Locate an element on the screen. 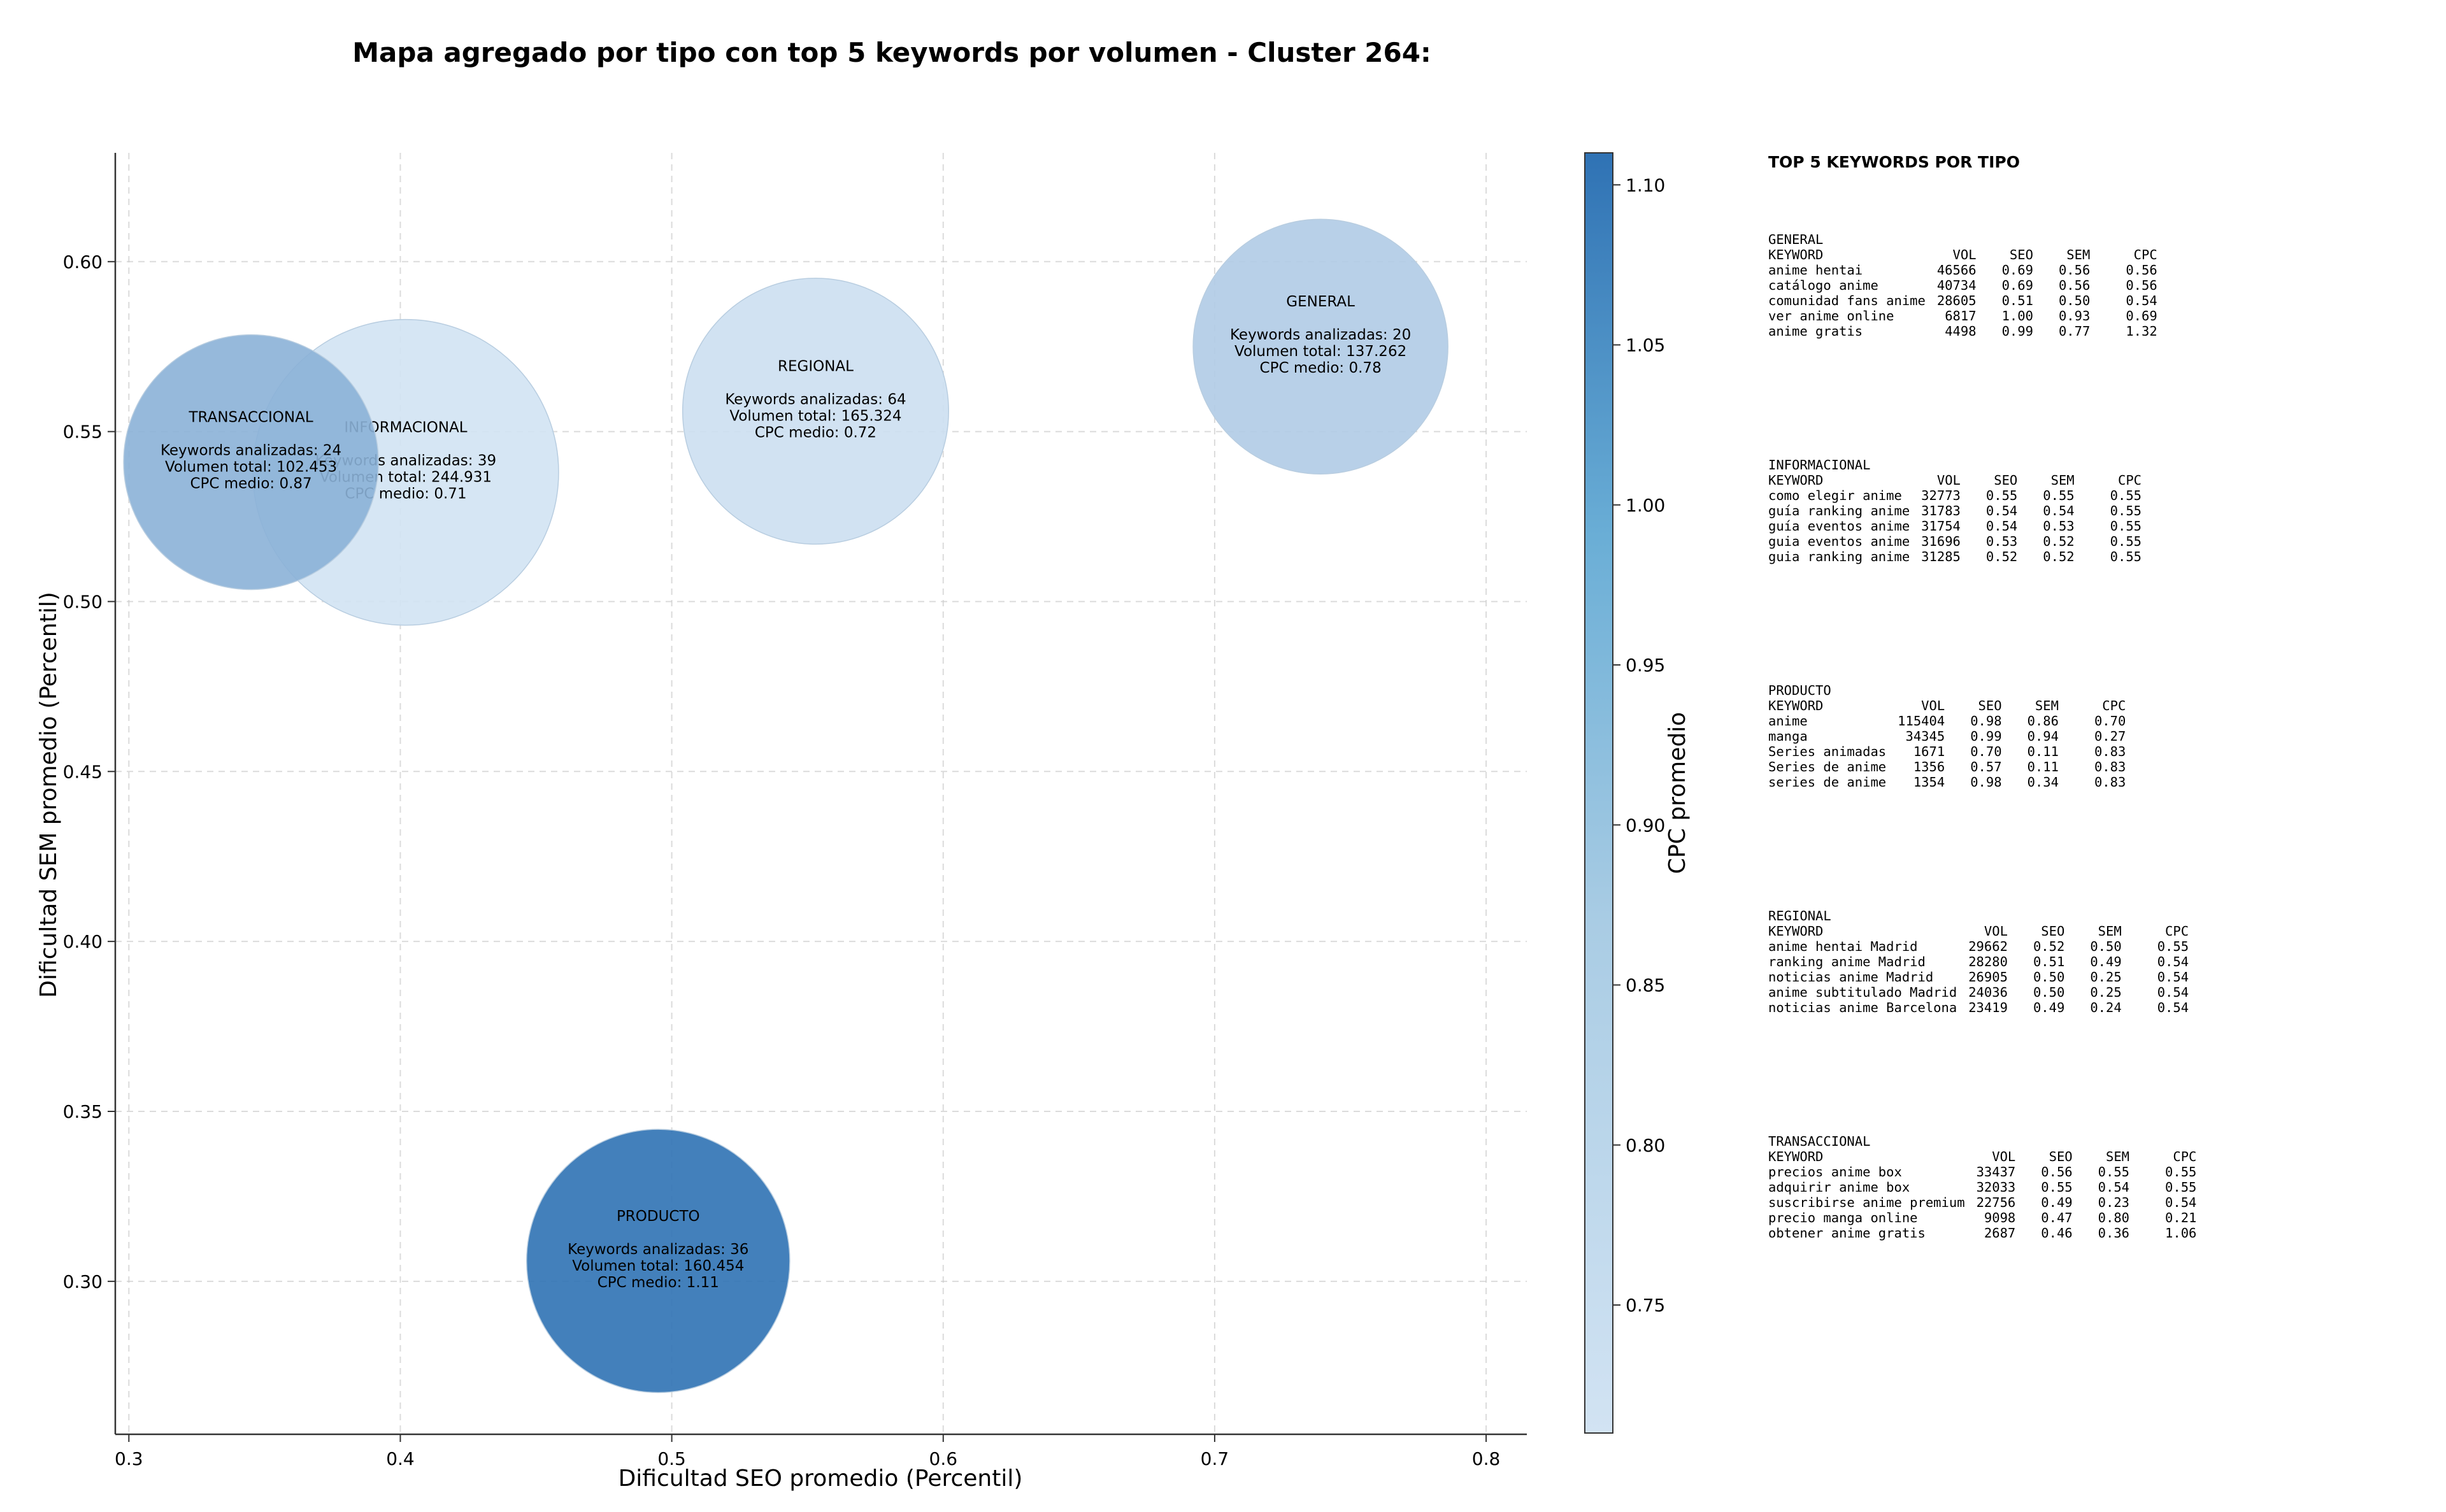  colorbar-tick-label: 1.00 is located at coordinates (1645, 505).